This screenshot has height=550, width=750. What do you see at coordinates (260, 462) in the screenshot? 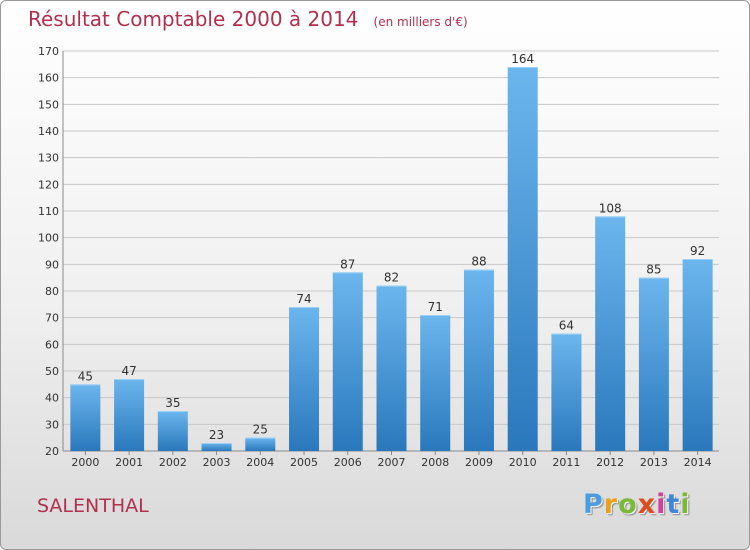
I see `x-tick-label: 2004` at bounding box center [260, 462].